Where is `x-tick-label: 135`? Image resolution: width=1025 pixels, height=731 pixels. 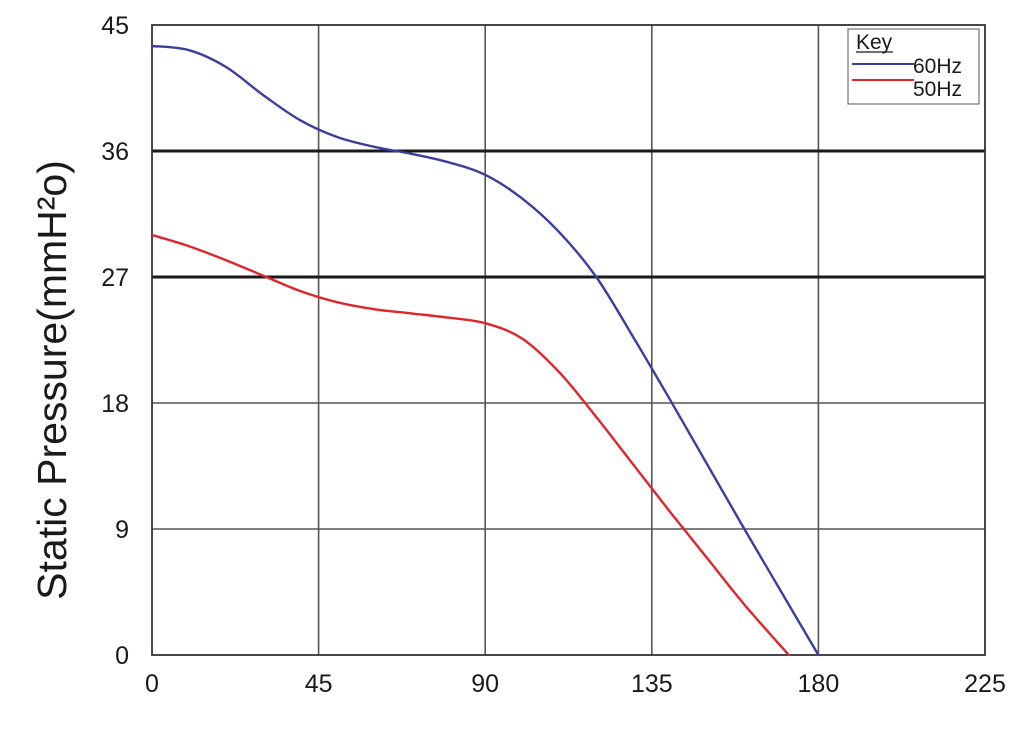 x-tick-label: 135 is located at coordinates (652, 684).